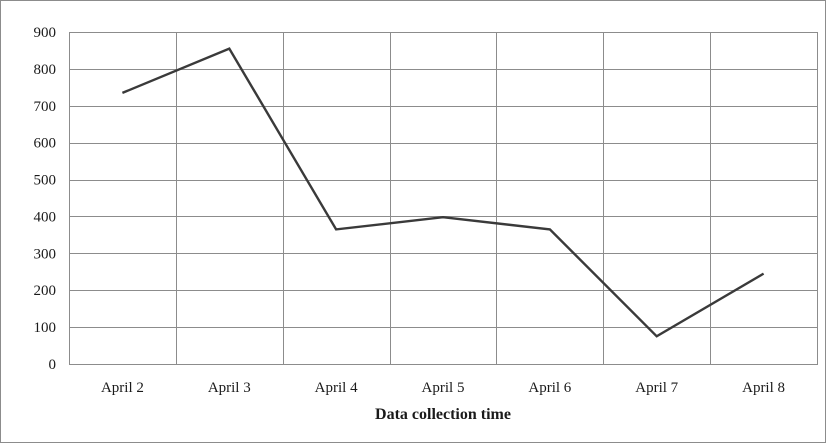 The width and height of the screenshot is (826, 443). What do you see at coordinates (45, 254) in the screenshot?
I see `y-tick-label: 300` at bounding box center [45, 254].